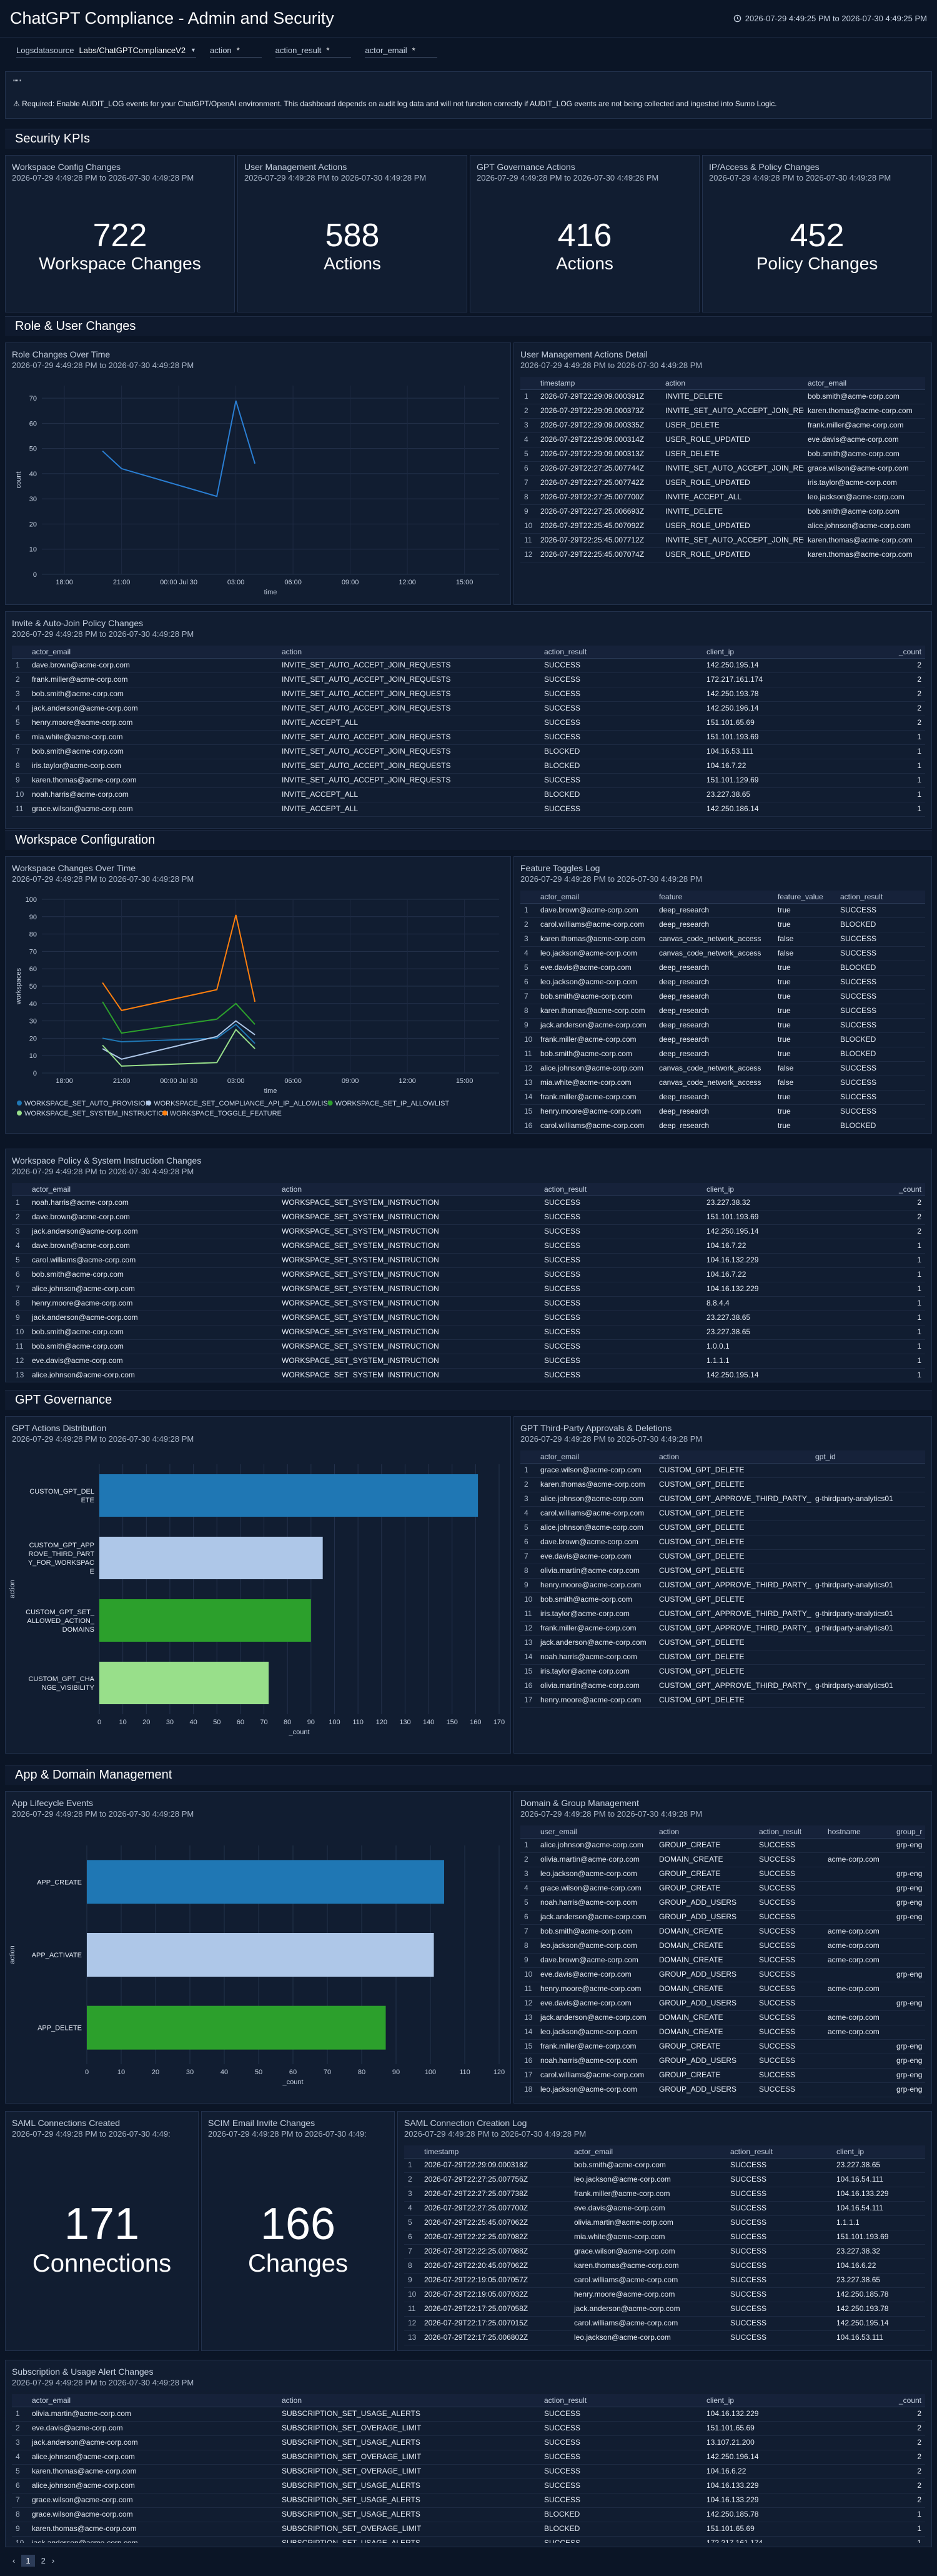 The image size is (937, 2576). What do you see at coordinates (859, 1832) in the screenshot?
I see `column-header: hostname` at bounding box center [859, 1832].